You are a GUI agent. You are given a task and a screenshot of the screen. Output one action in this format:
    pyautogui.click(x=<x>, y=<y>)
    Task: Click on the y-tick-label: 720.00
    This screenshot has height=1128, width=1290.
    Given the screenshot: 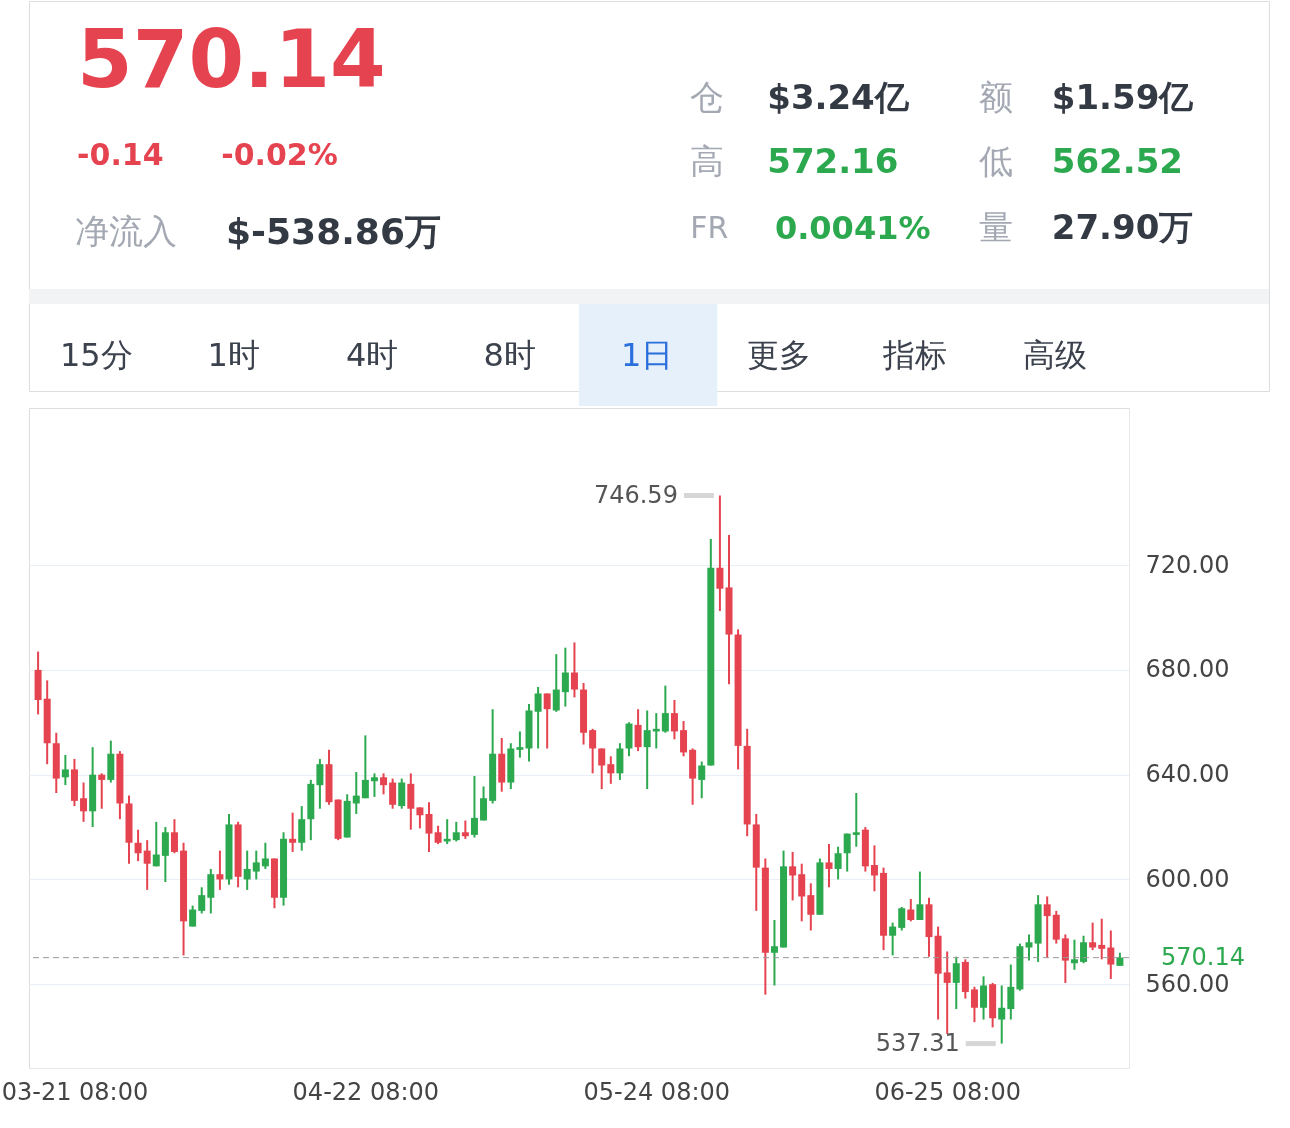 What is the action you would take?
    pyautogui.click(x=1187, y=564)
    